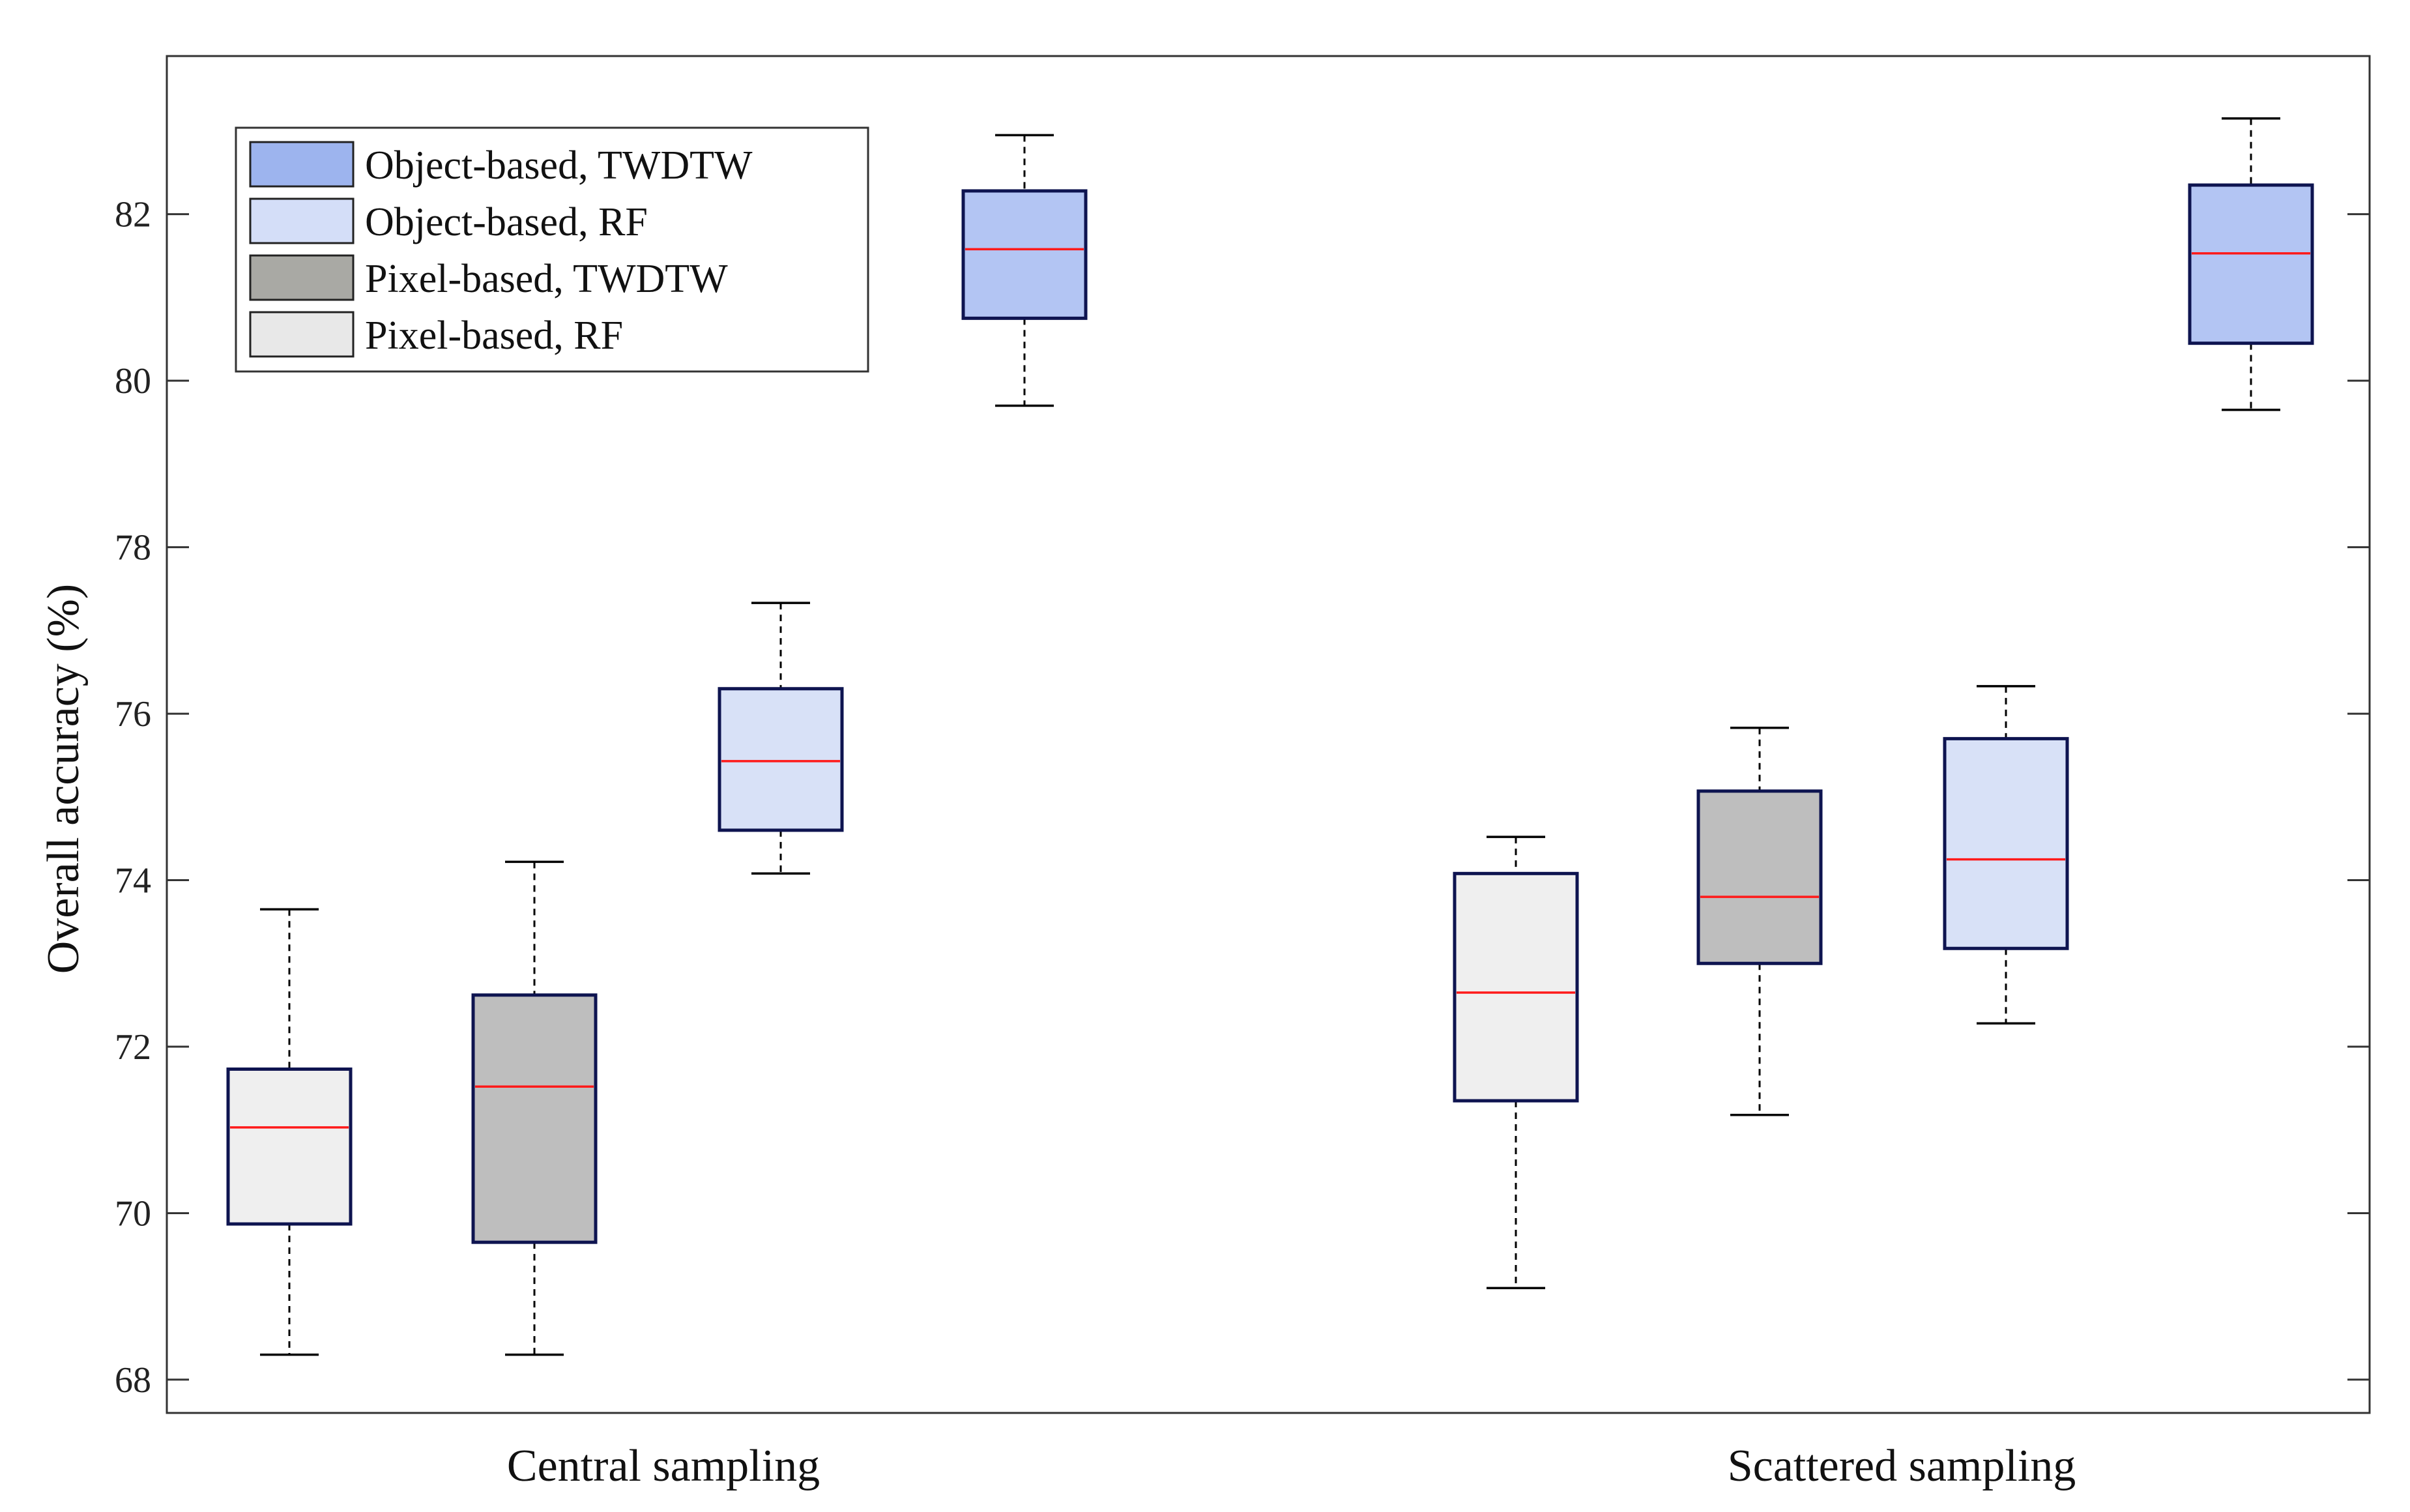 Image resolution: width=2410 pixels, height=1512 pixels. What do you see at coordinates (1902, 1466) in the screenshot?
I see `x-category-label: Scattered sampling` at bounding box center [1902, 1466].